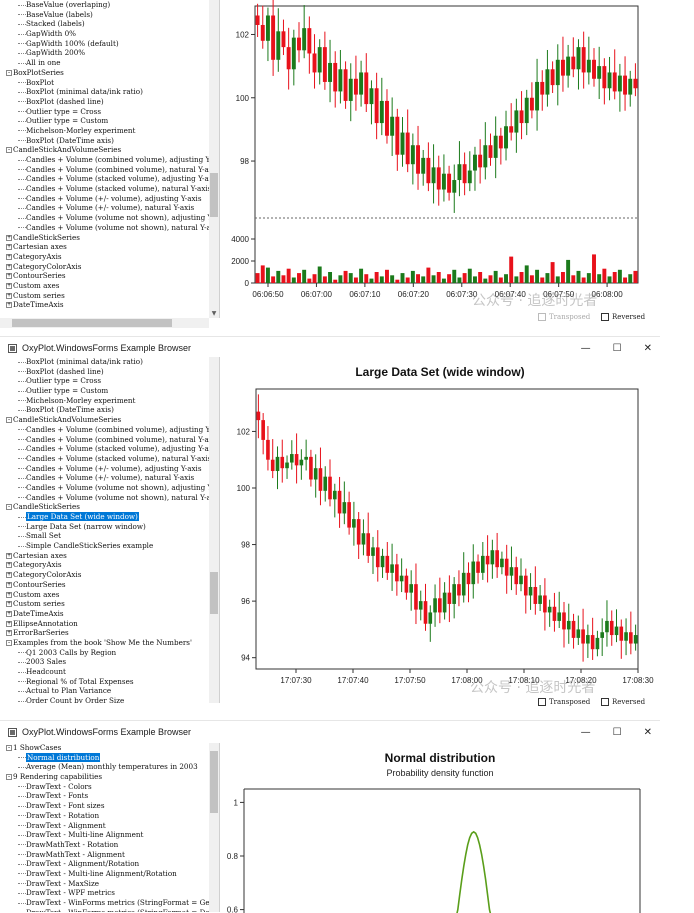 This screenshot has height=913, width=694. Describe the element at coordinates (109, 286) in the screenshot. I see `tree-group-node: + Custom axes` at that location.